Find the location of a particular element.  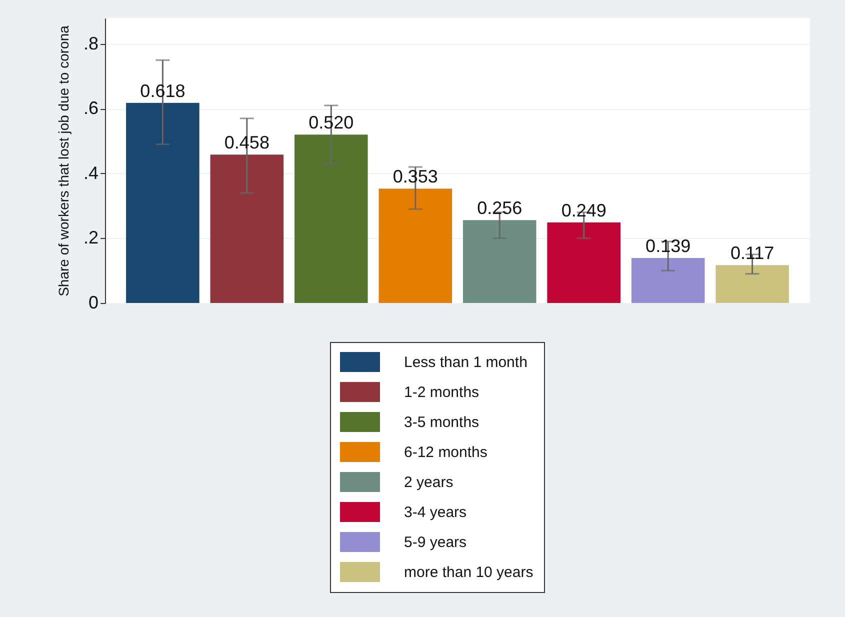

data-label: 0.249 is located at coordinates (583, 210).